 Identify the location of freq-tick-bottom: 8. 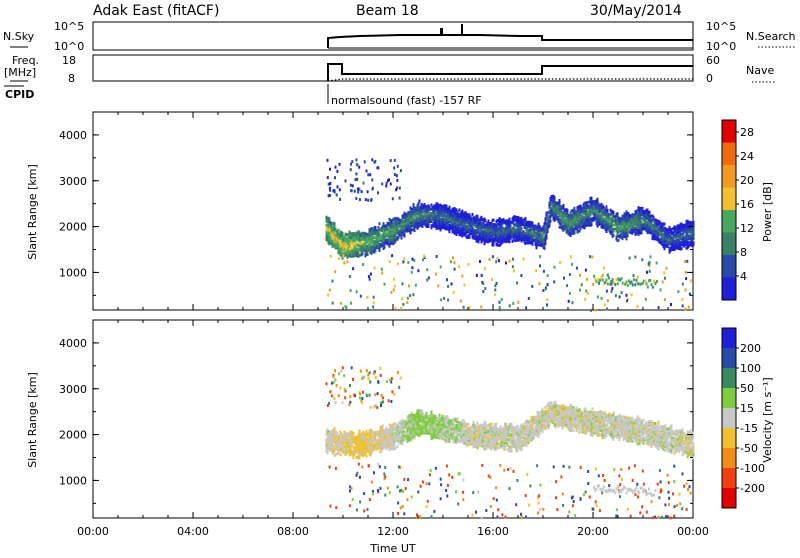
(71, 78).